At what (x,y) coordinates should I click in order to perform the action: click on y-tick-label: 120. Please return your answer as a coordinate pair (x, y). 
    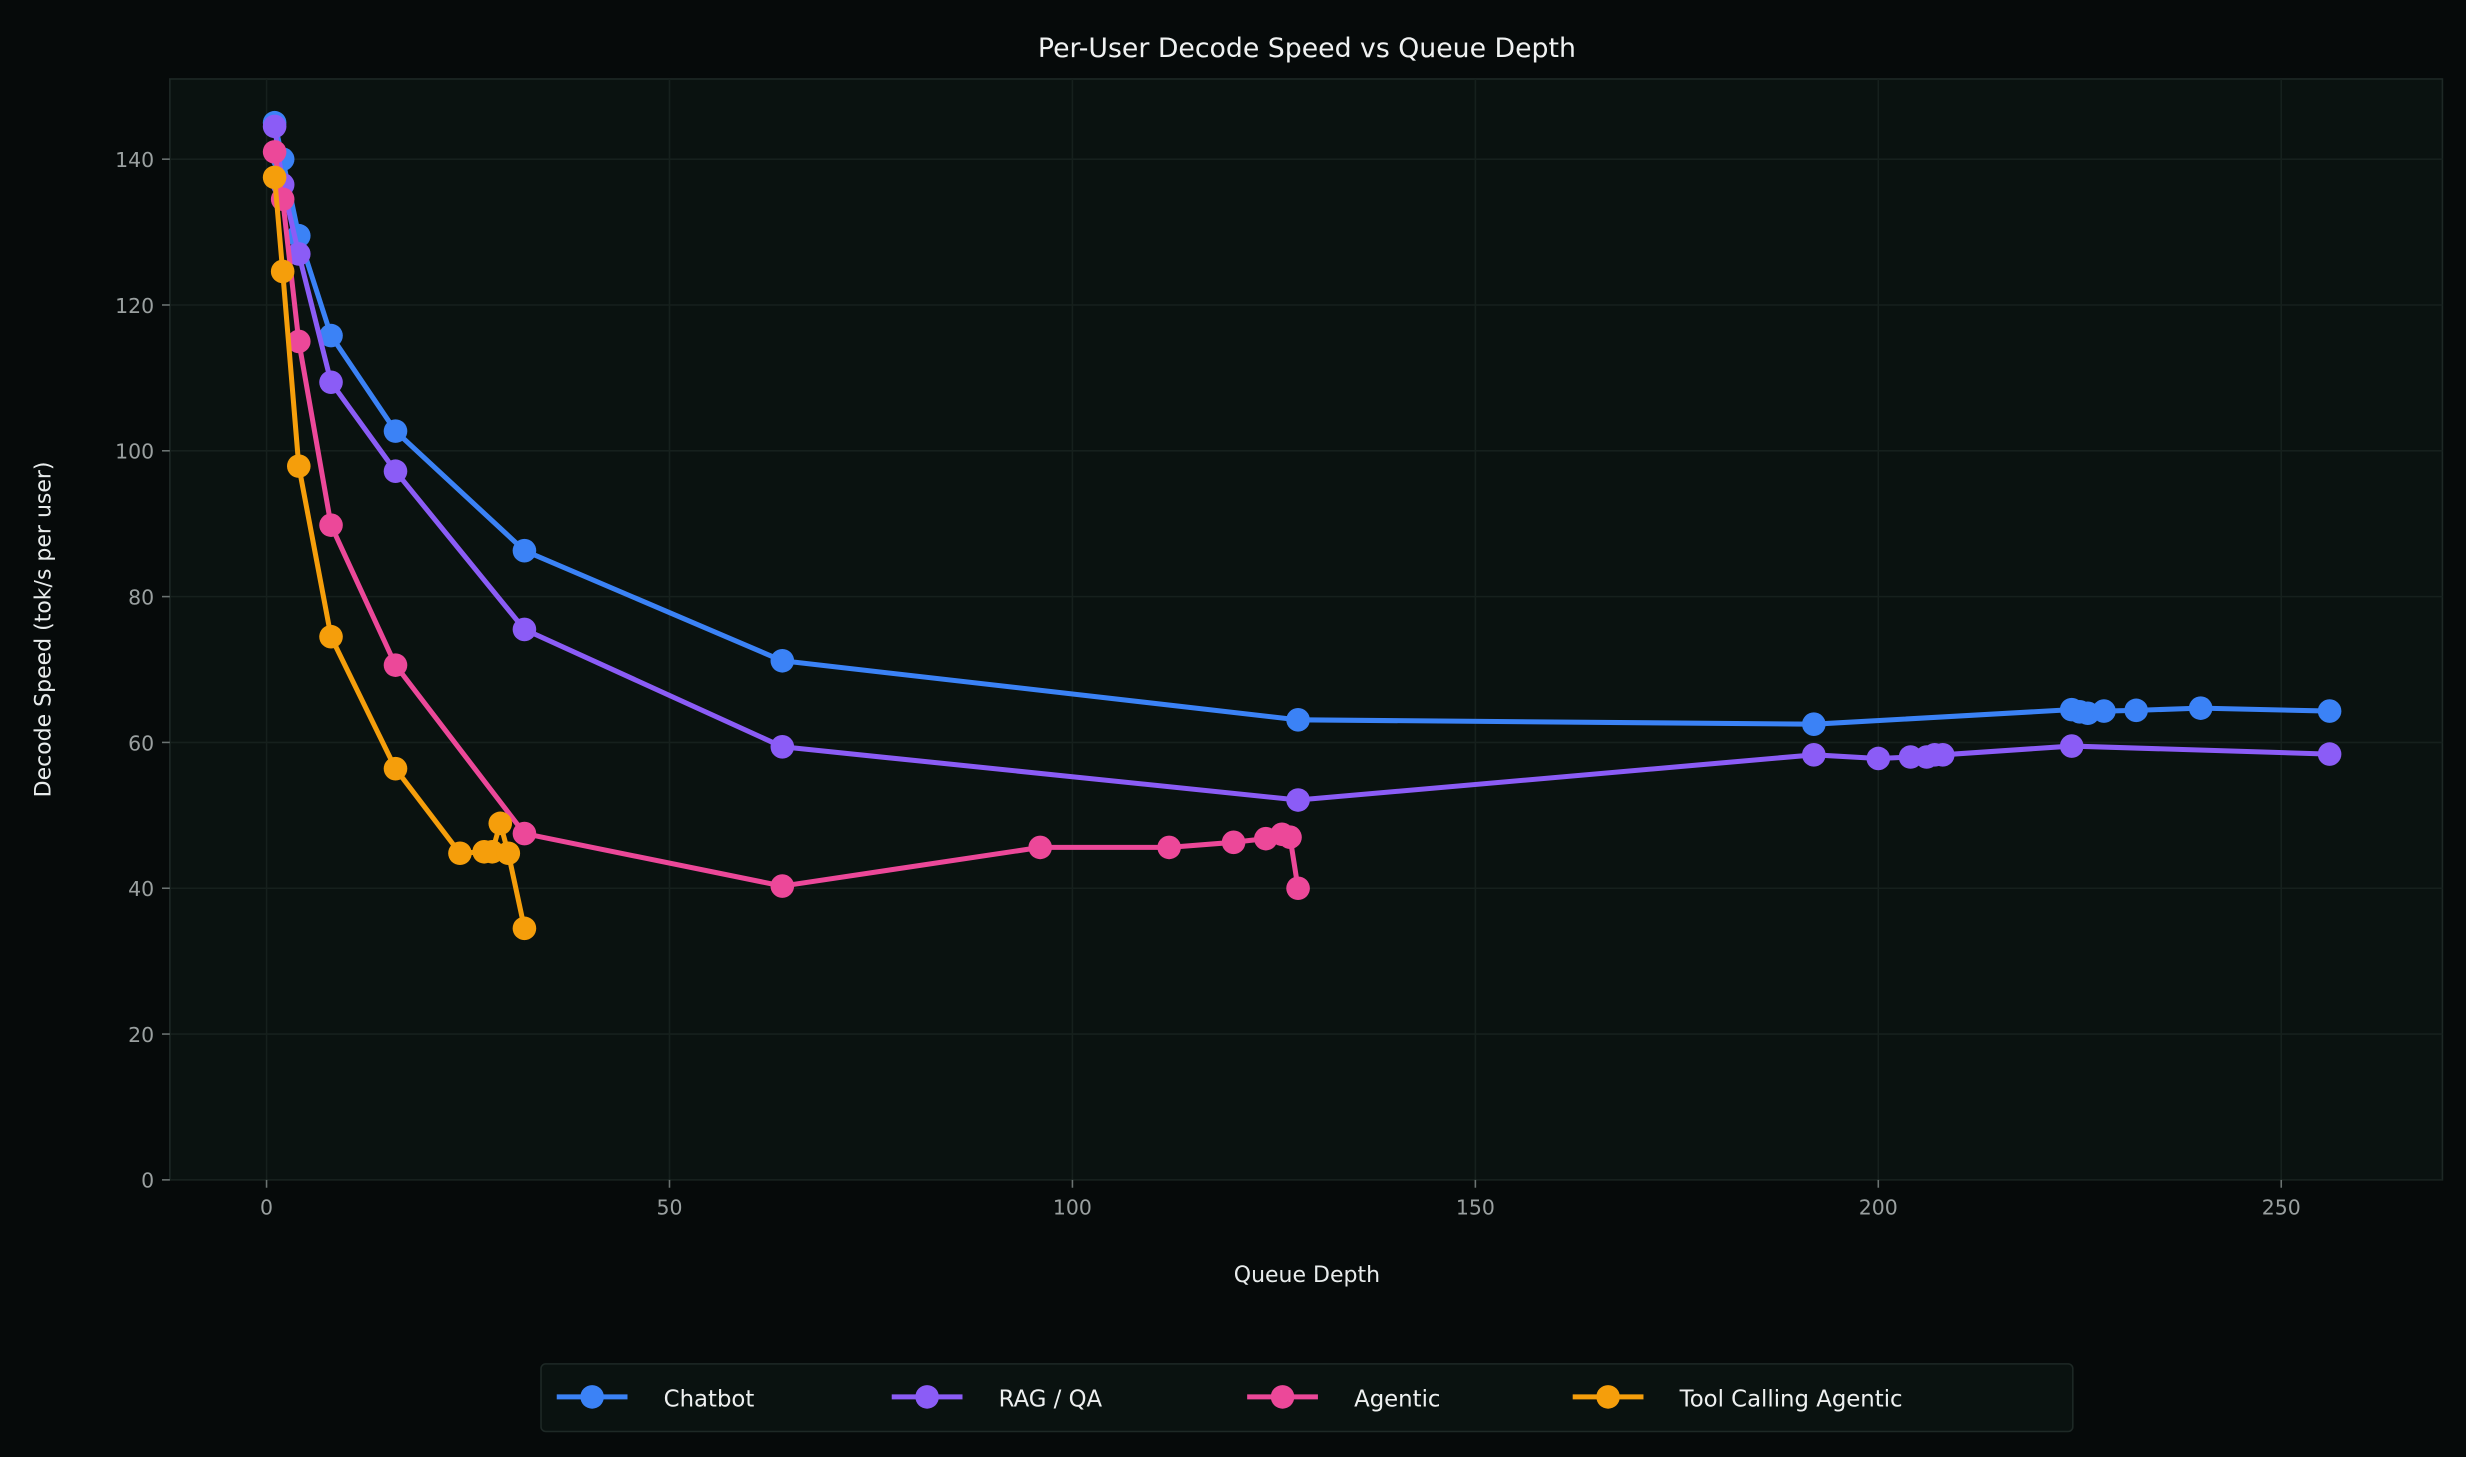
    Looking at the image, I should click on (134, 306).